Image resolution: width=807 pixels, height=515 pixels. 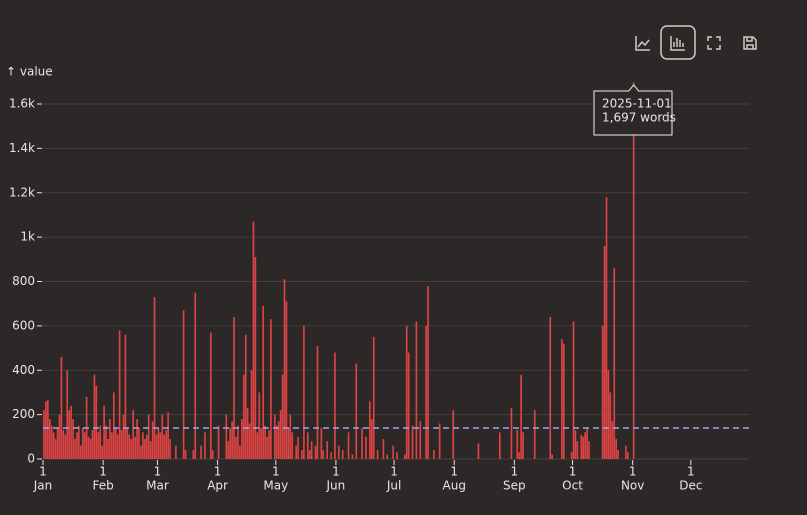 What do you see at coordinates (715, 43) in the screenshot?
I see `fullscreen-button` at bounding box center [715, 43].